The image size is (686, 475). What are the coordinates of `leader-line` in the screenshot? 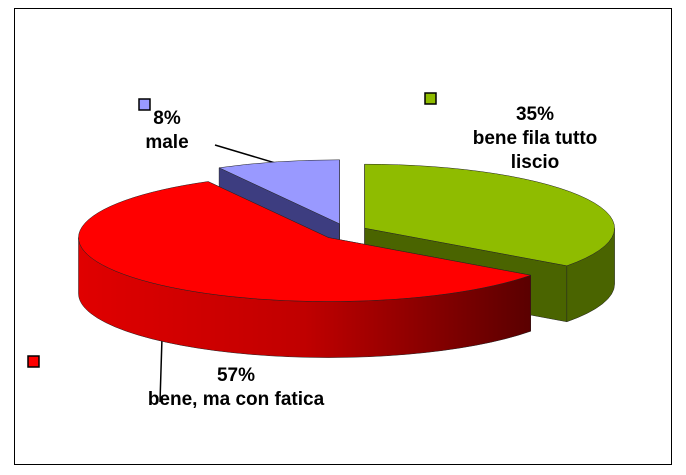 It's located at (161, 370).